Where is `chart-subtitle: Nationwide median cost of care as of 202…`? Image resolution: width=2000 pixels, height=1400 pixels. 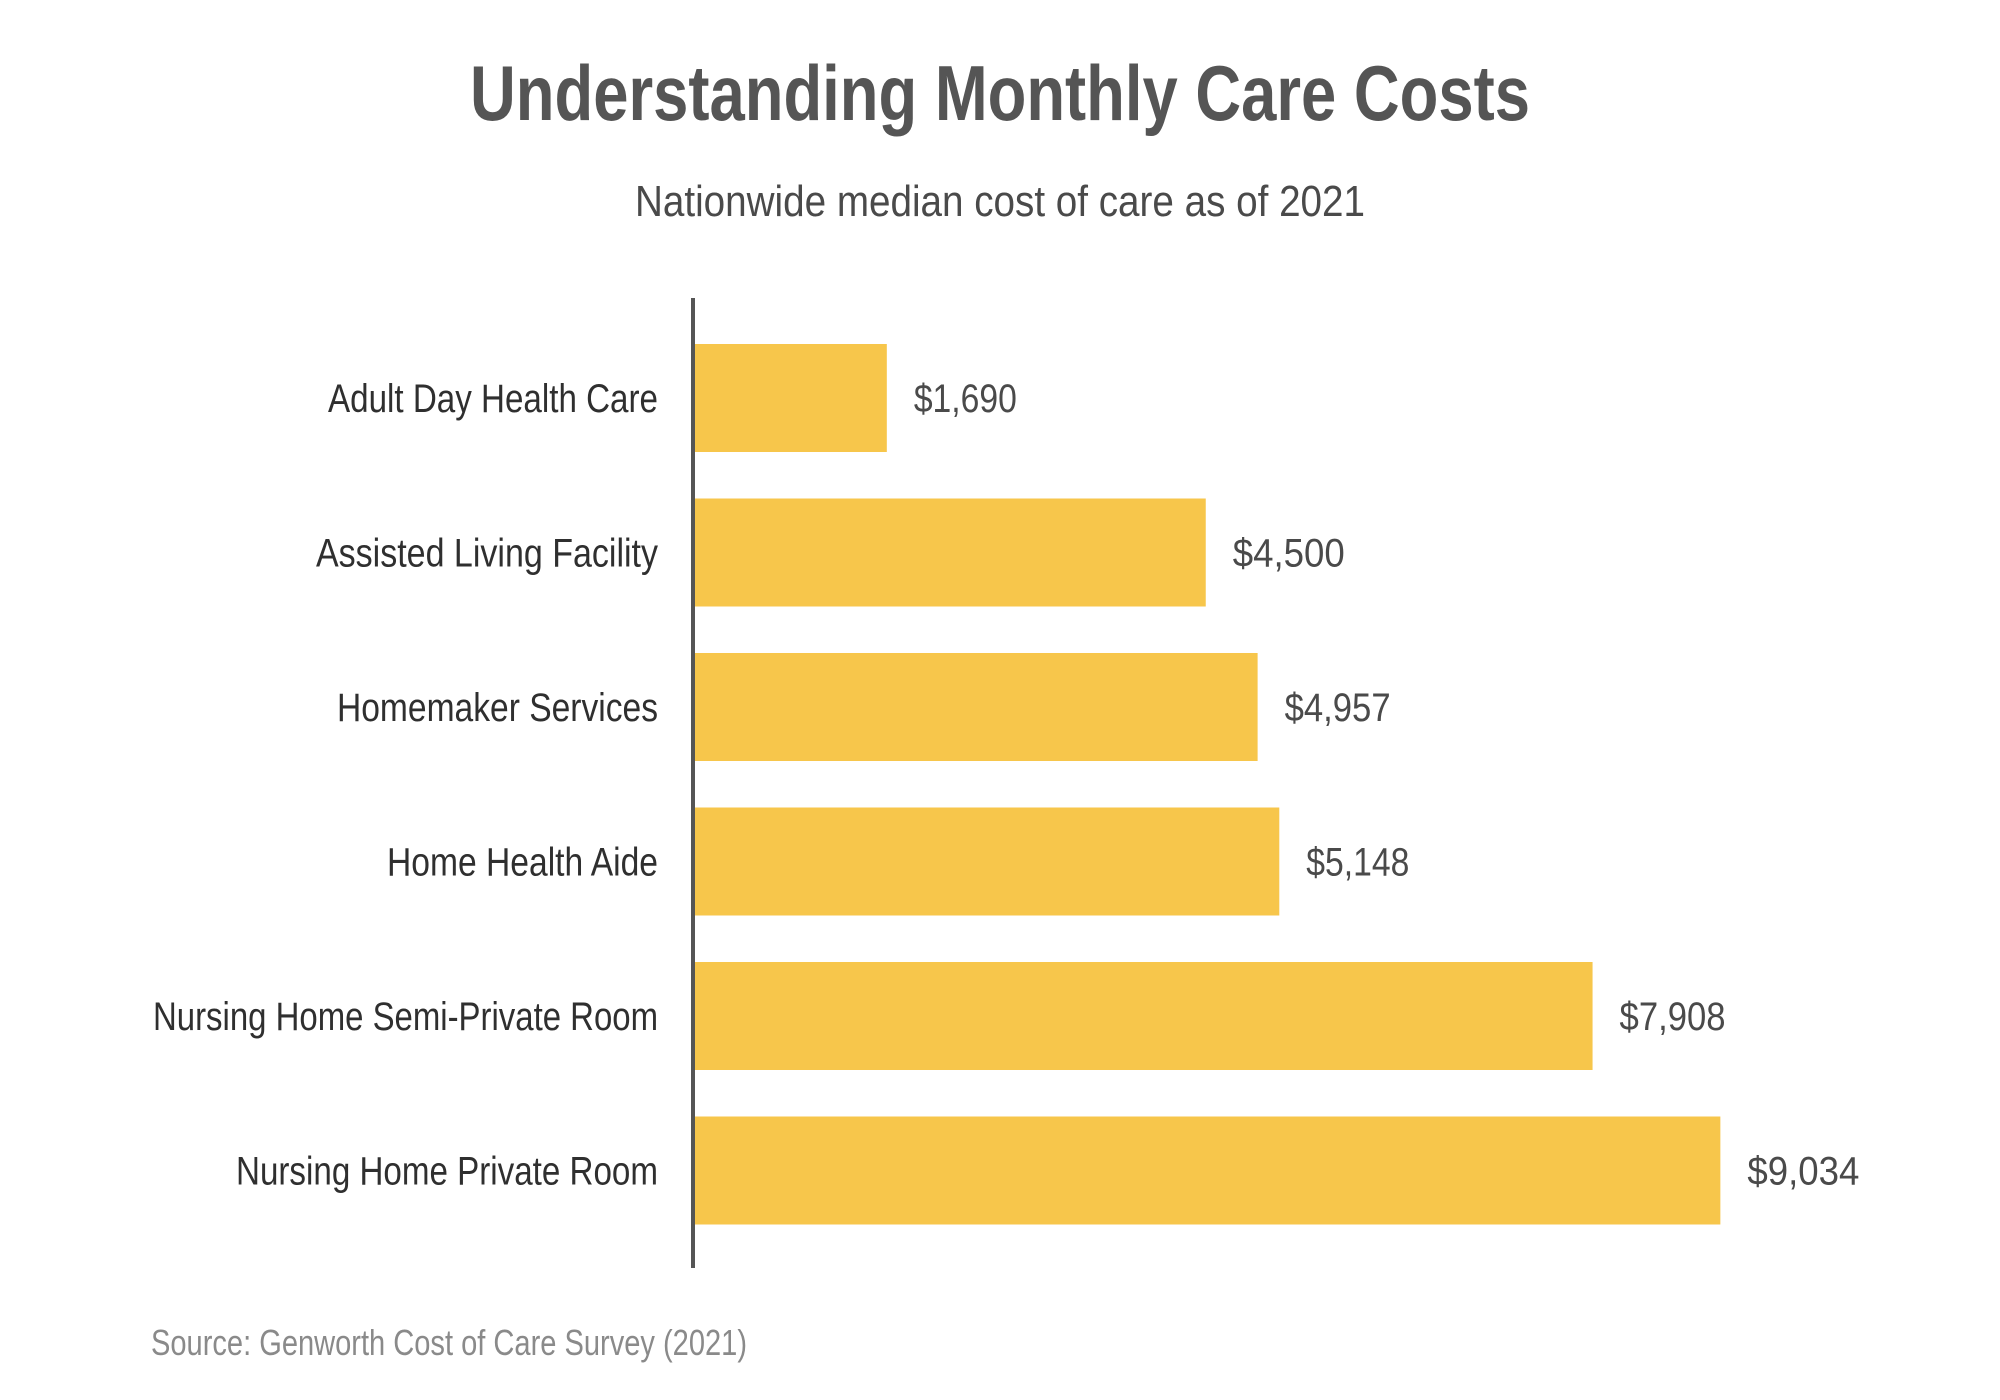
chart-subtitle: Nationwide median cost of care as of 202… is located at coordinates (1000, 201).